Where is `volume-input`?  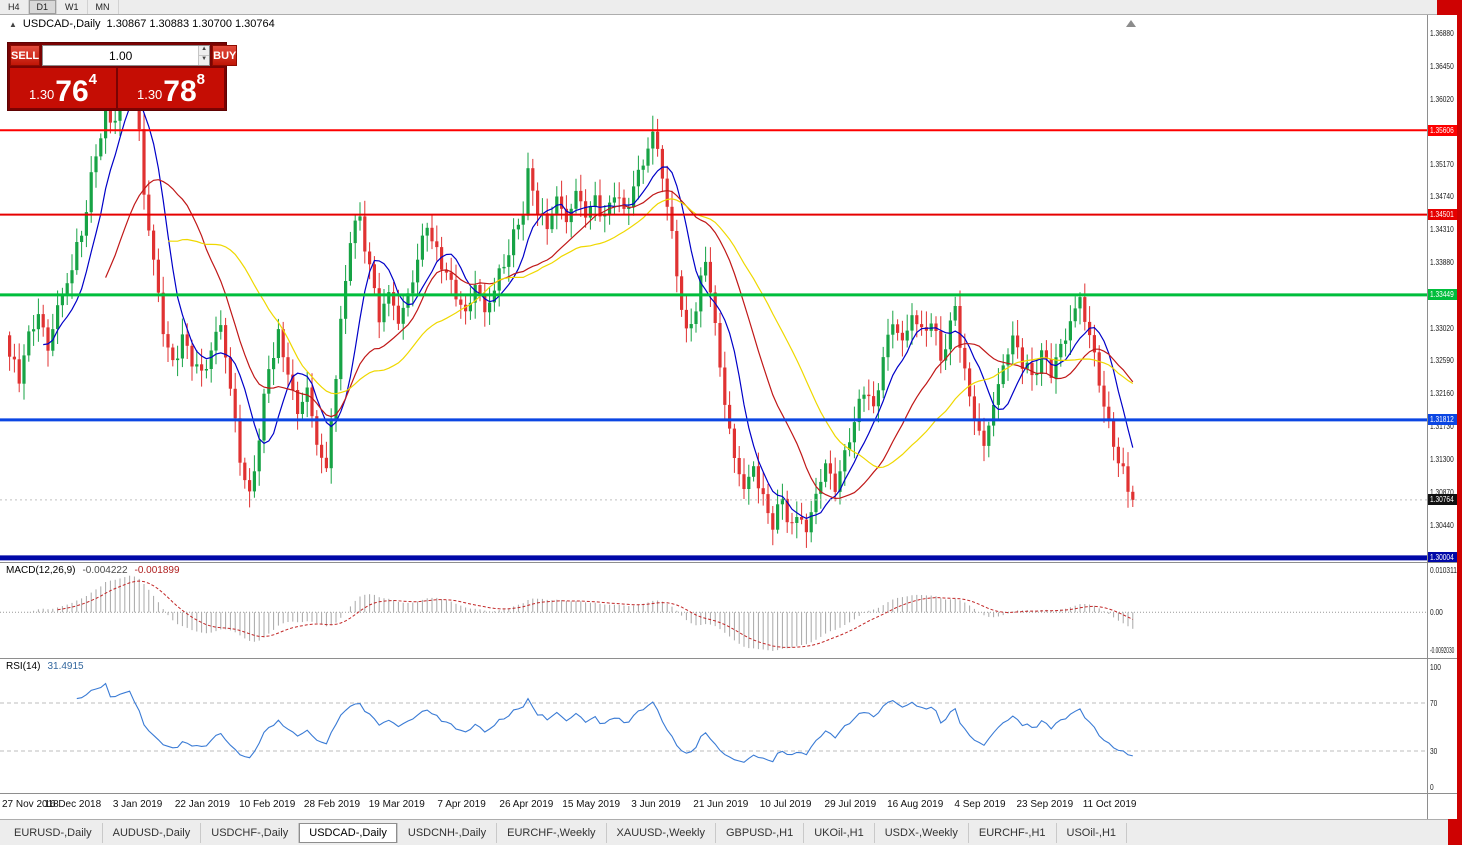
volume-input is located at coordinates (121, 55).